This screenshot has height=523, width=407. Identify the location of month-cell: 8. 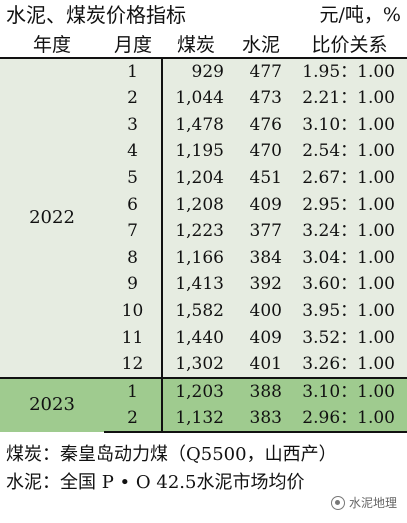
(133, 258).